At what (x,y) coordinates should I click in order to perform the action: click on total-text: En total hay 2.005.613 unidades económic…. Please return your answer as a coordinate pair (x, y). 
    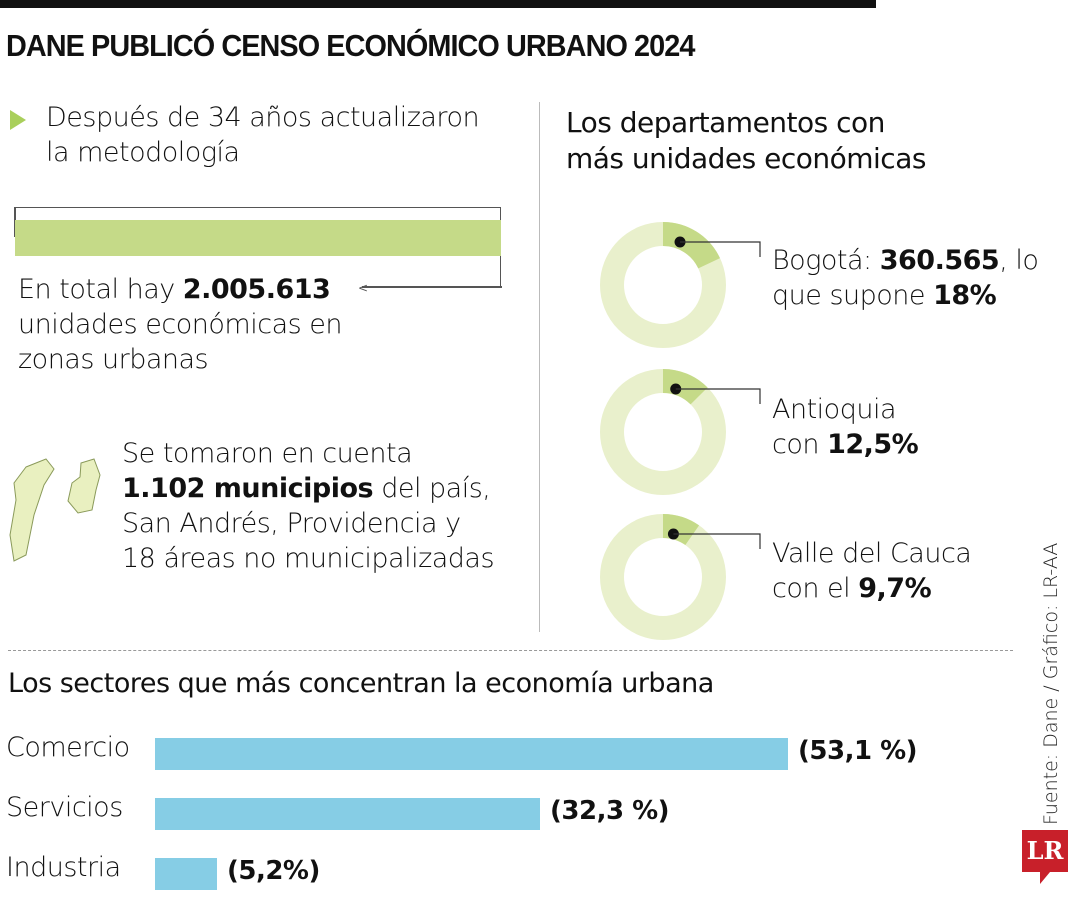
    Looking at the image, I should click on (180, 324).